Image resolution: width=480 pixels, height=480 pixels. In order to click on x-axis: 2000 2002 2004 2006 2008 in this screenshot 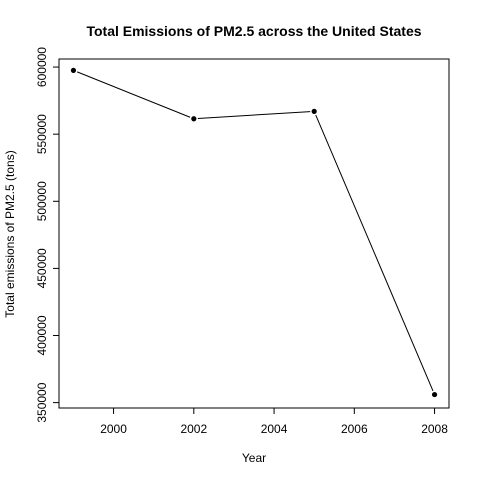, I will do `click(274, 422)`.